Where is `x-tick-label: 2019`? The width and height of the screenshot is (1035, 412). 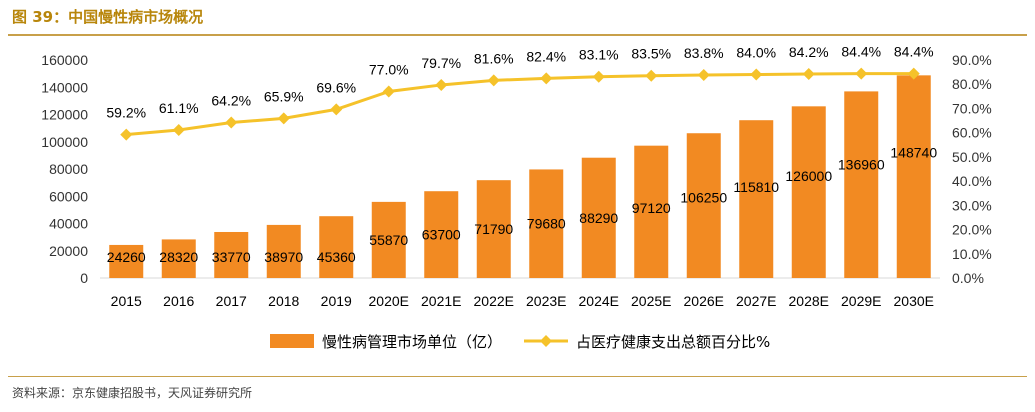
x-tick-label: 2019 is located at coordinates (336, 301).